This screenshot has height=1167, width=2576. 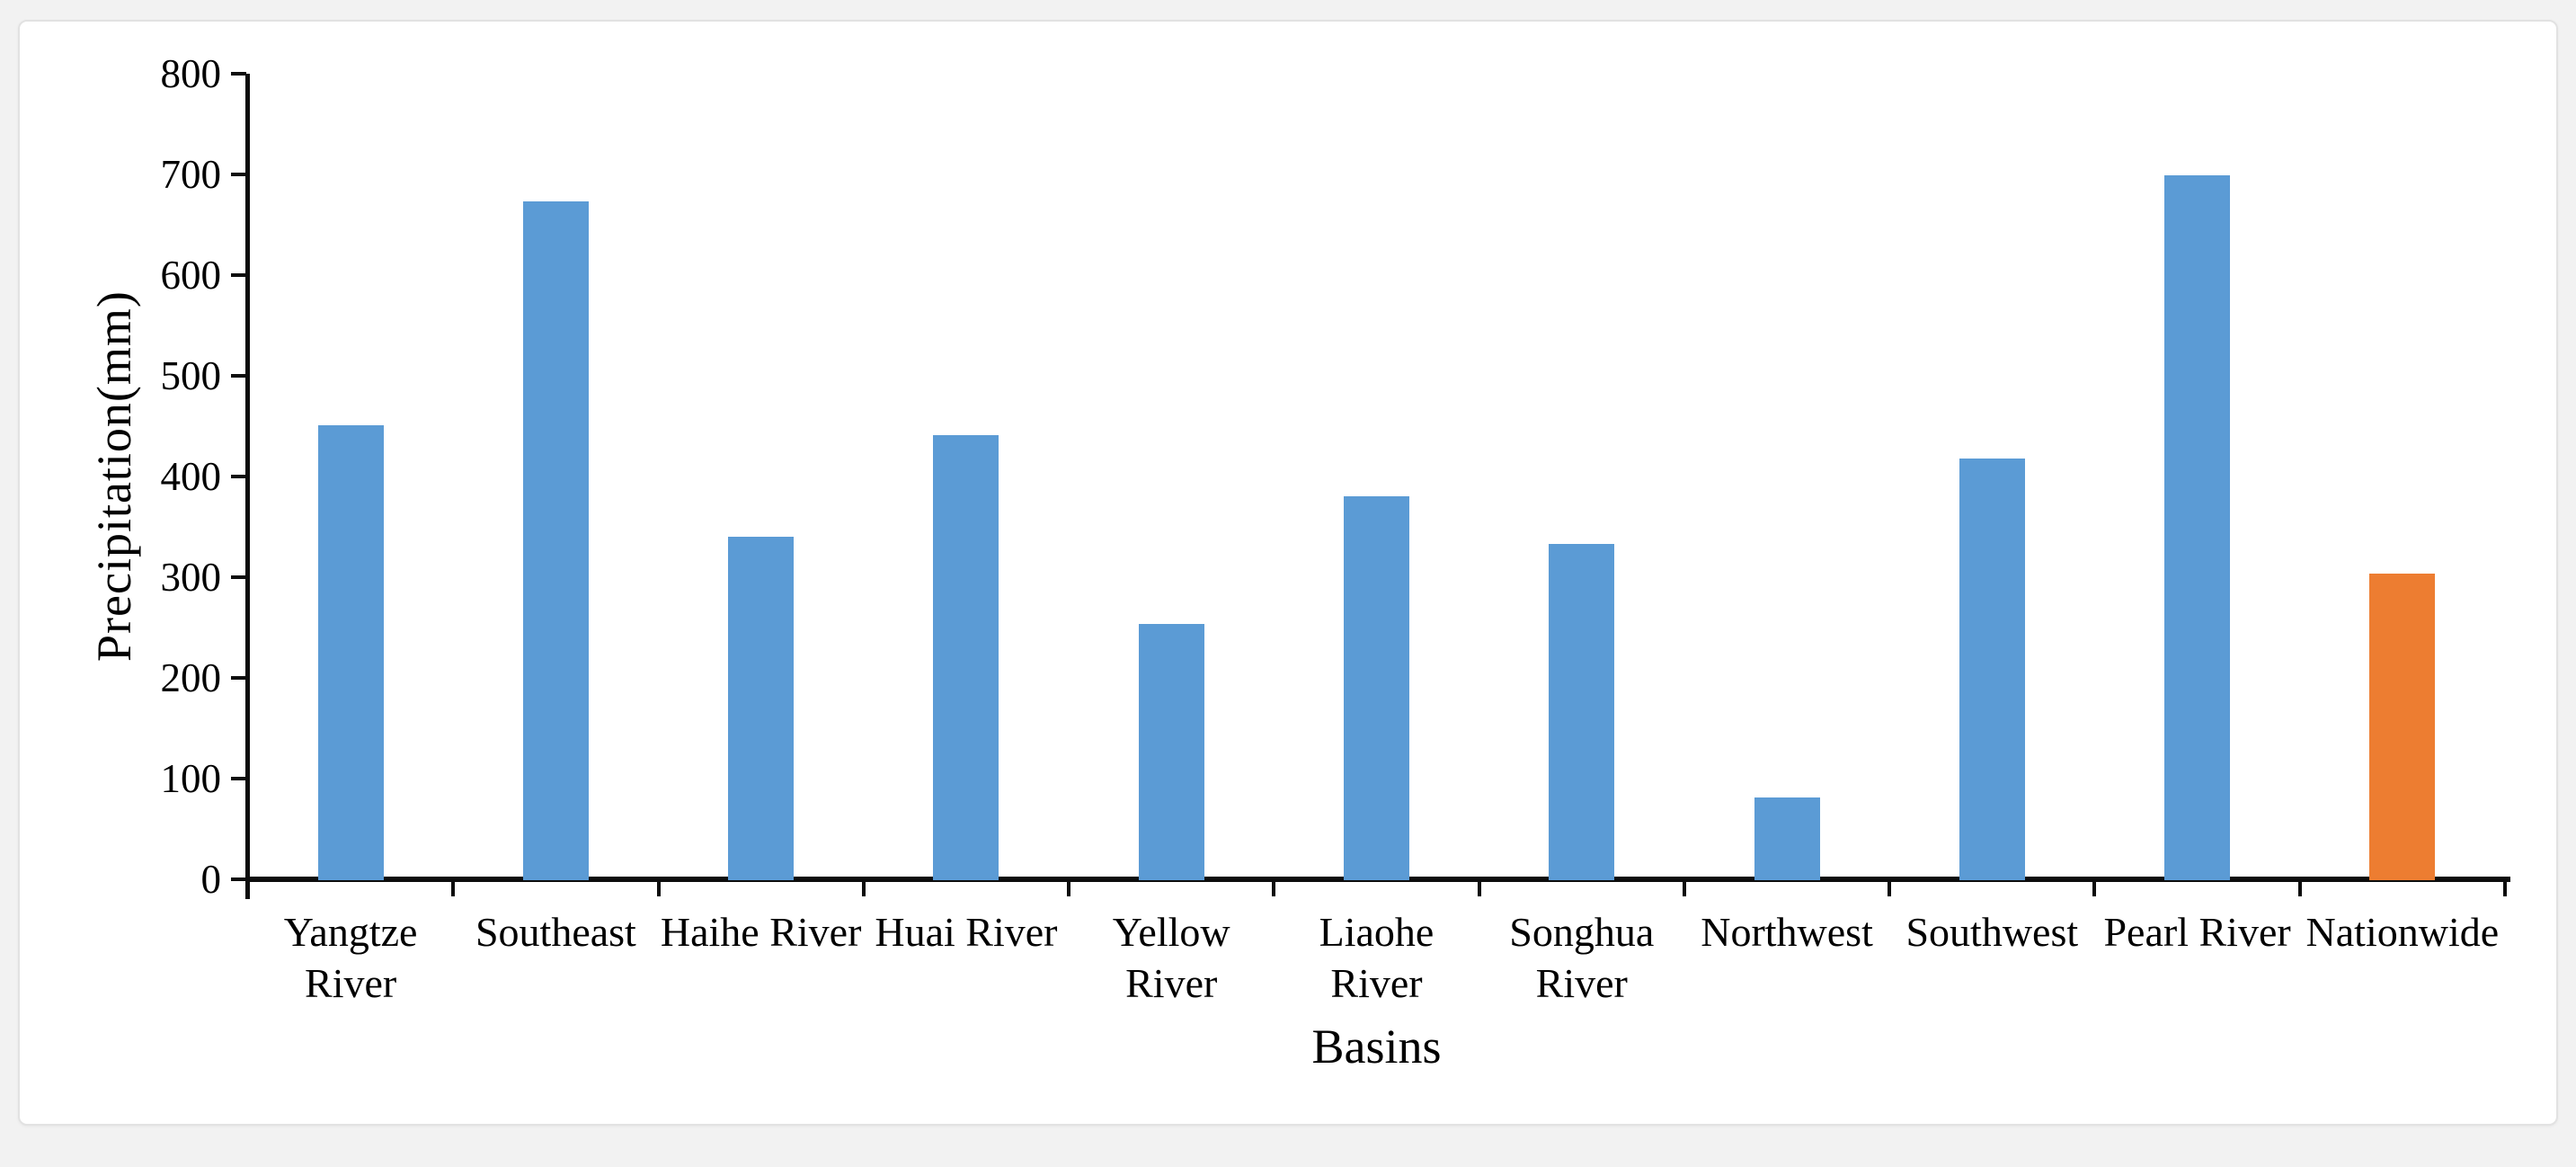 I want to click on bar-haihe-river, so click(x=761, y=708).